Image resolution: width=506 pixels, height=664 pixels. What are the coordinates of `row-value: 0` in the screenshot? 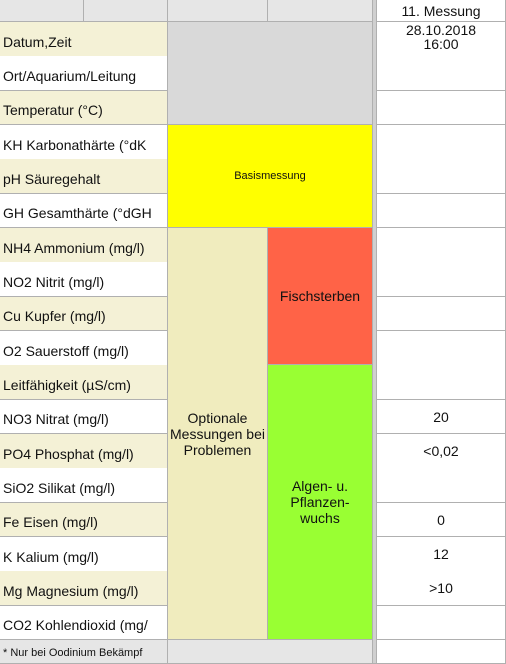 It's located at (441, 520).